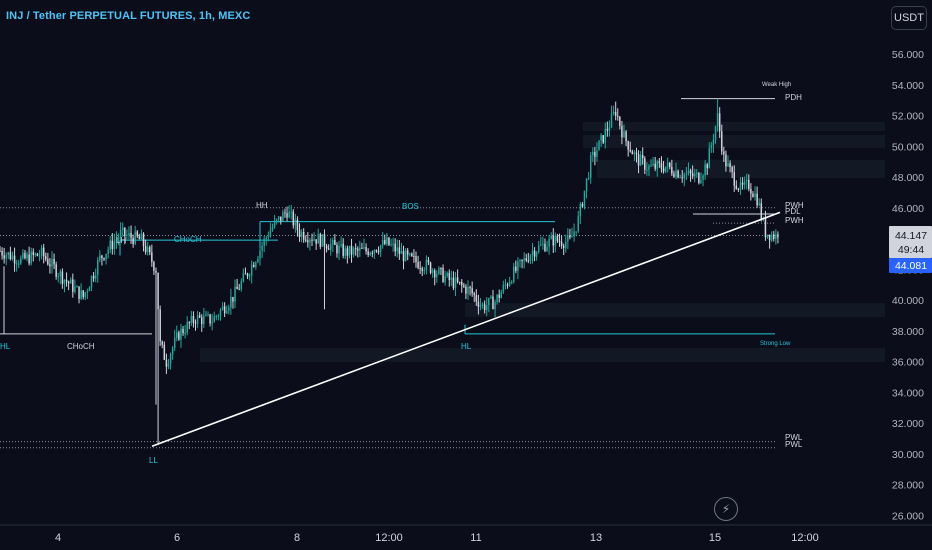 This screenshot has width=932, height=550. Describe the element at coordinates (794, 205) in the screenshot. I see `pwh-top-label: PWH` at that location.